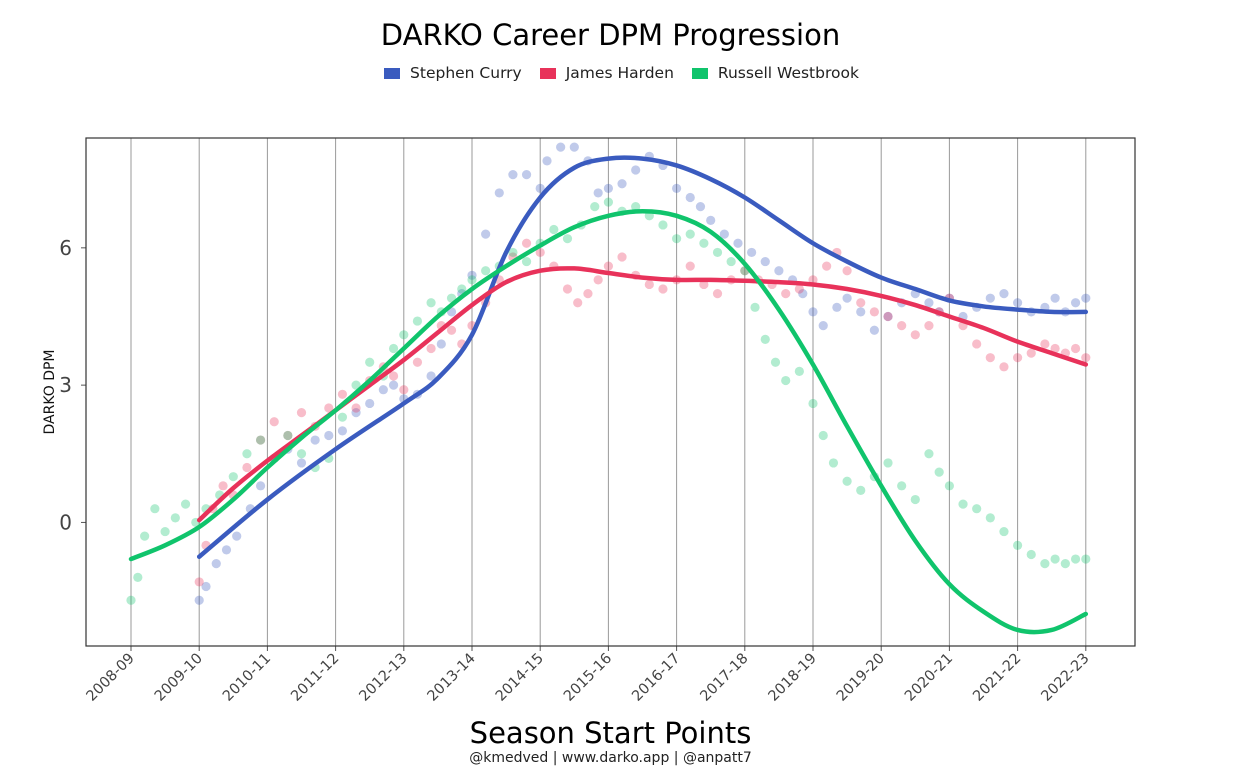  Describe the element at coordinates (65, 248) in the screenshot. I see `y-tick-label: 6` at that location.